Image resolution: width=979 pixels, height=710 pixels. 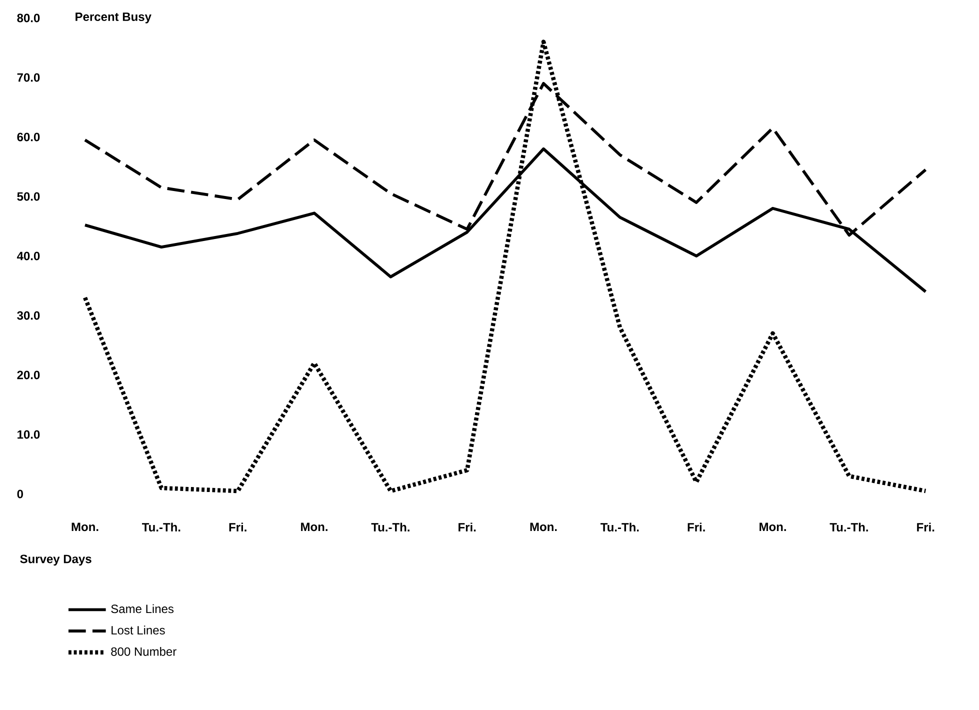 What do you see at coordinates (56, 560) in the screenshot?
I see `x-axis-title: Survey Days` at bounding box center [56, 560].